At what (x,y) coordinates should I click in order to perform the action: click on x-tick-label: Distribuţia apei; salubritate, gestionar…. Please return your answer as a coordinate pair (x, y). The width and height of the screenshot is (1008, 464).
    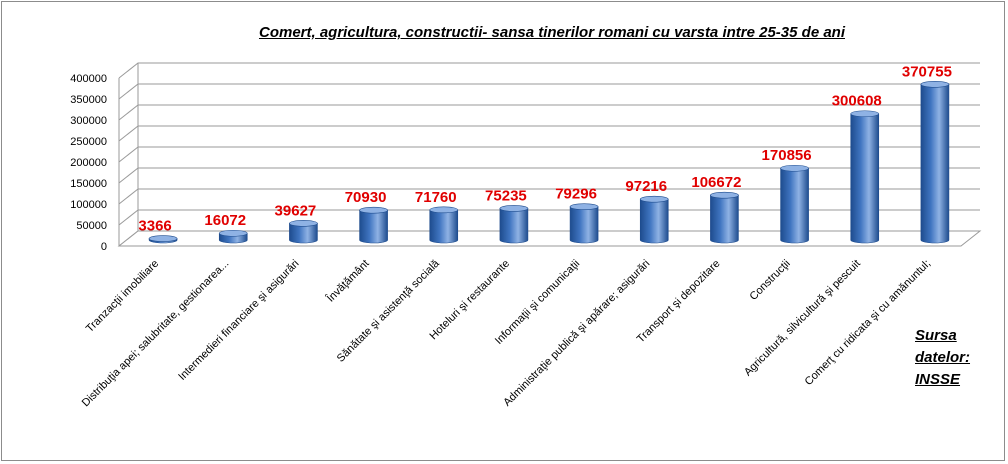
    Looking at the image, I should click on (156, 334).